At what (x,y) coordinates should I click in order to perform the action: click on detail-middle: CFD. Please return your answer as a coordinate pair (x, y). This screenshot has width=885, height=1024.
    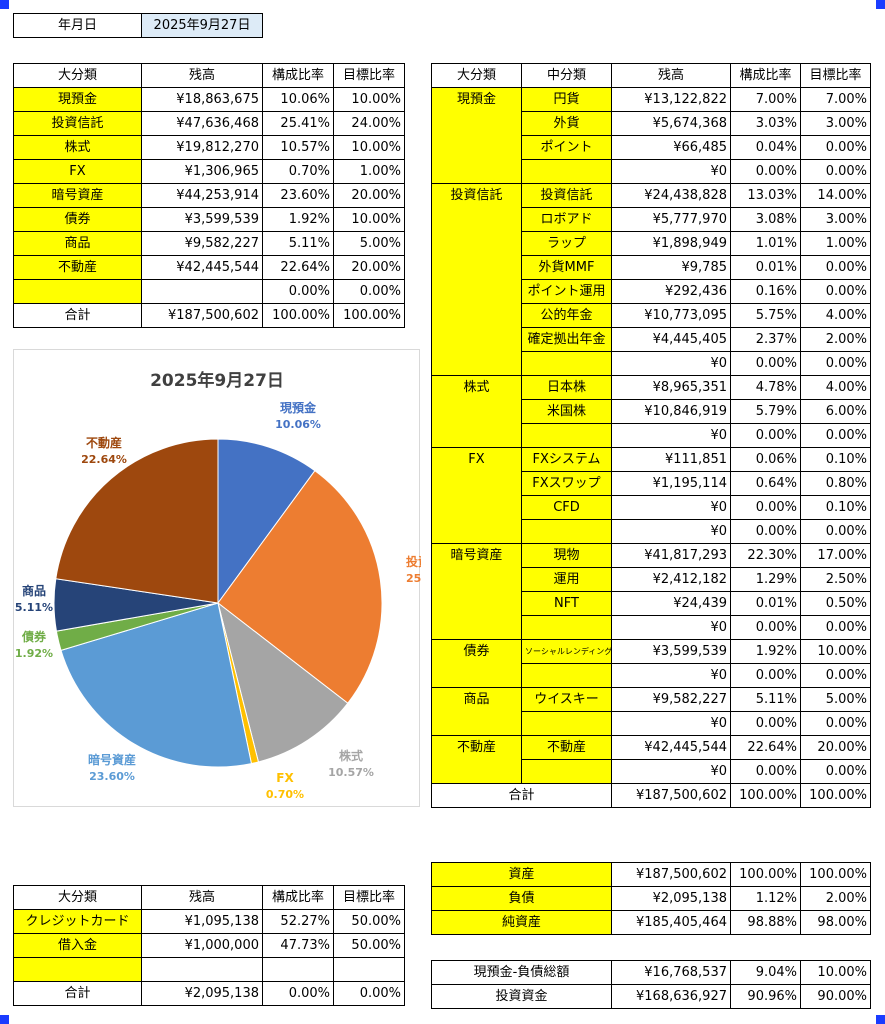
    Looking at the image, I should click on (566, 507).